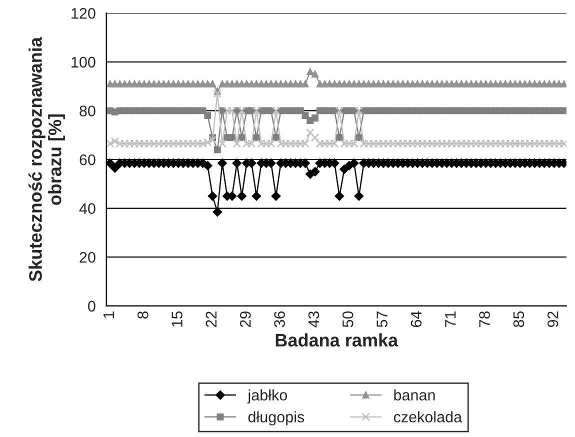 The image size is (575, 437). What do you see at coordinates (211, 319) in the screenshot?
I see `x-tick-label: 22` at bounding box center [211, 319].